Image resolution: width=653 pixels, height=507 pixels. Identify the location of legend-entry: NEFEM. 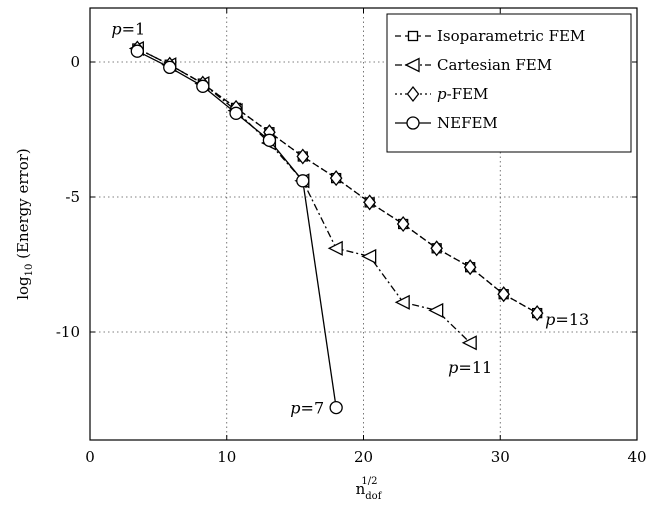
(446, 123).